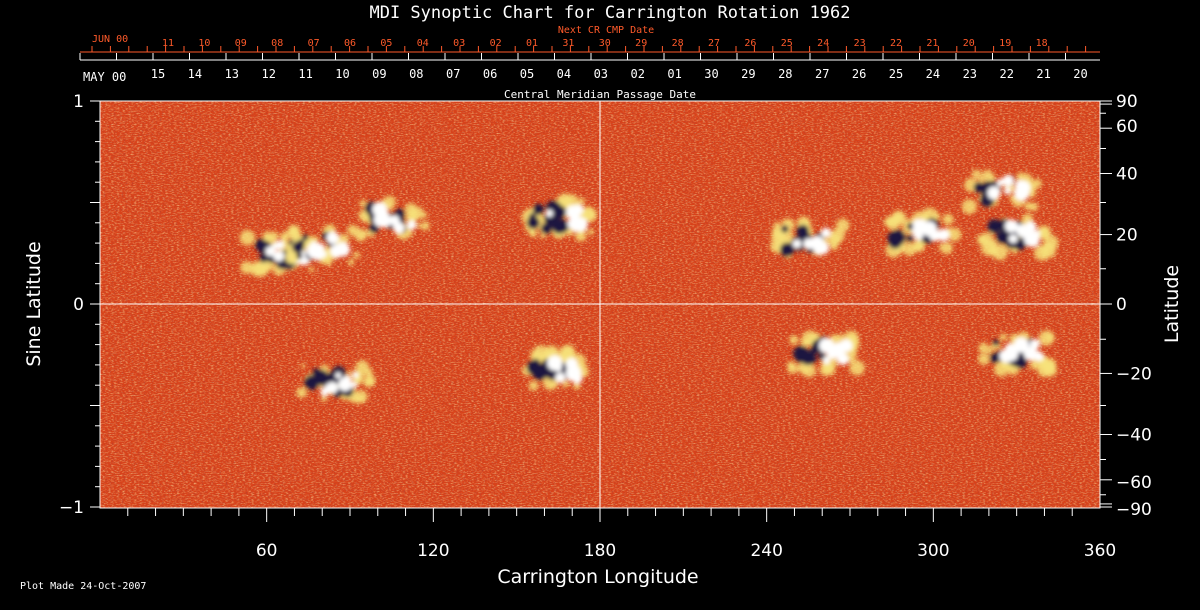  What do you see at coordinates (1127, 102) in the screenshot?
I see `y-right-tick-label: 90` at bounding box center [1127, 102].